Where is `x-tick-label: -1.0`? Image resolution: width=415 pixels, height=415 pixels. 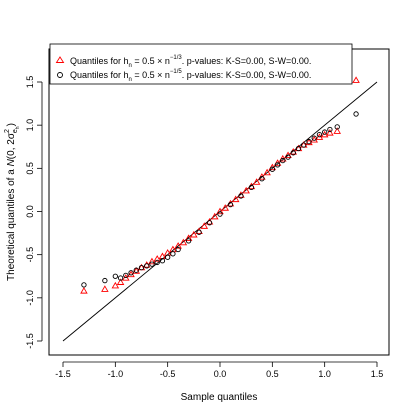 x-tick-label: -1.0 is located at coordinates (116, 374).